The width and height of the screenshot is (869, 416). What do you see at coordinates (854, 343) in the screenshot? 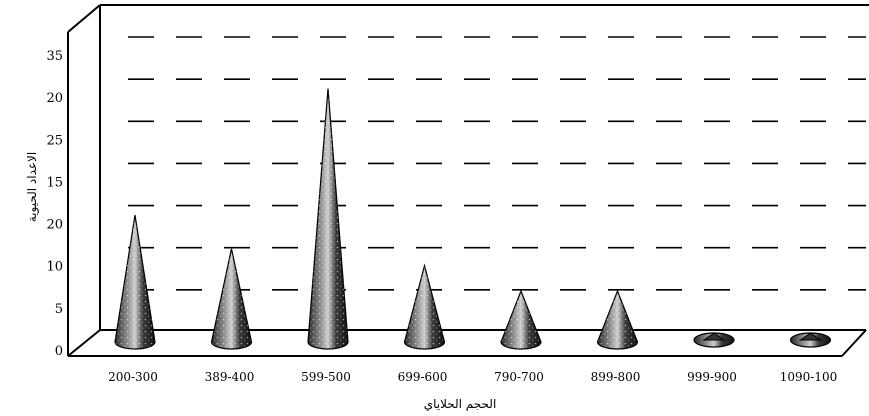
I see `floor-right-edge` at bounding box center [854, 343].